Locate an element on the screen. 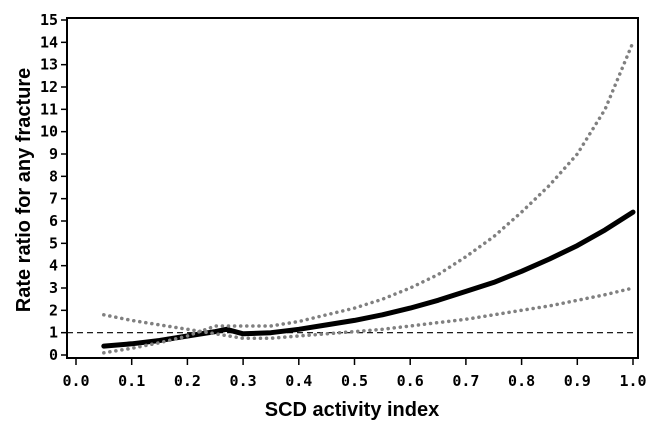  y-tick-label: 1 is located at coordinates (53, 333).